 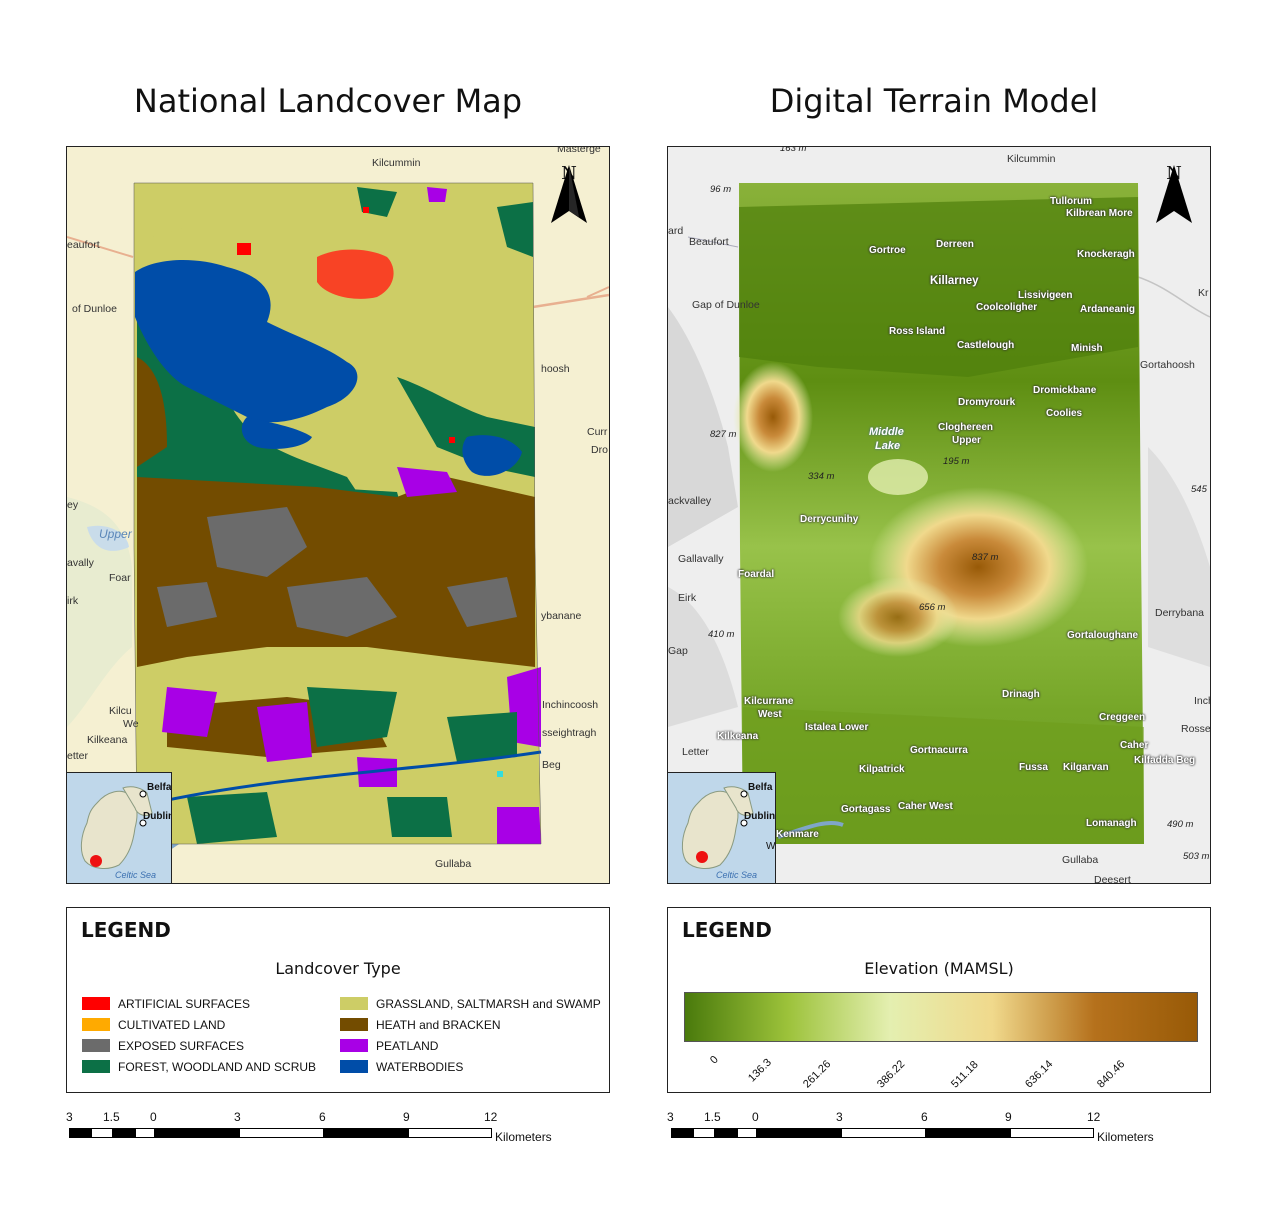 I want to click on place-irk: irk, so click(x=73, y=601).